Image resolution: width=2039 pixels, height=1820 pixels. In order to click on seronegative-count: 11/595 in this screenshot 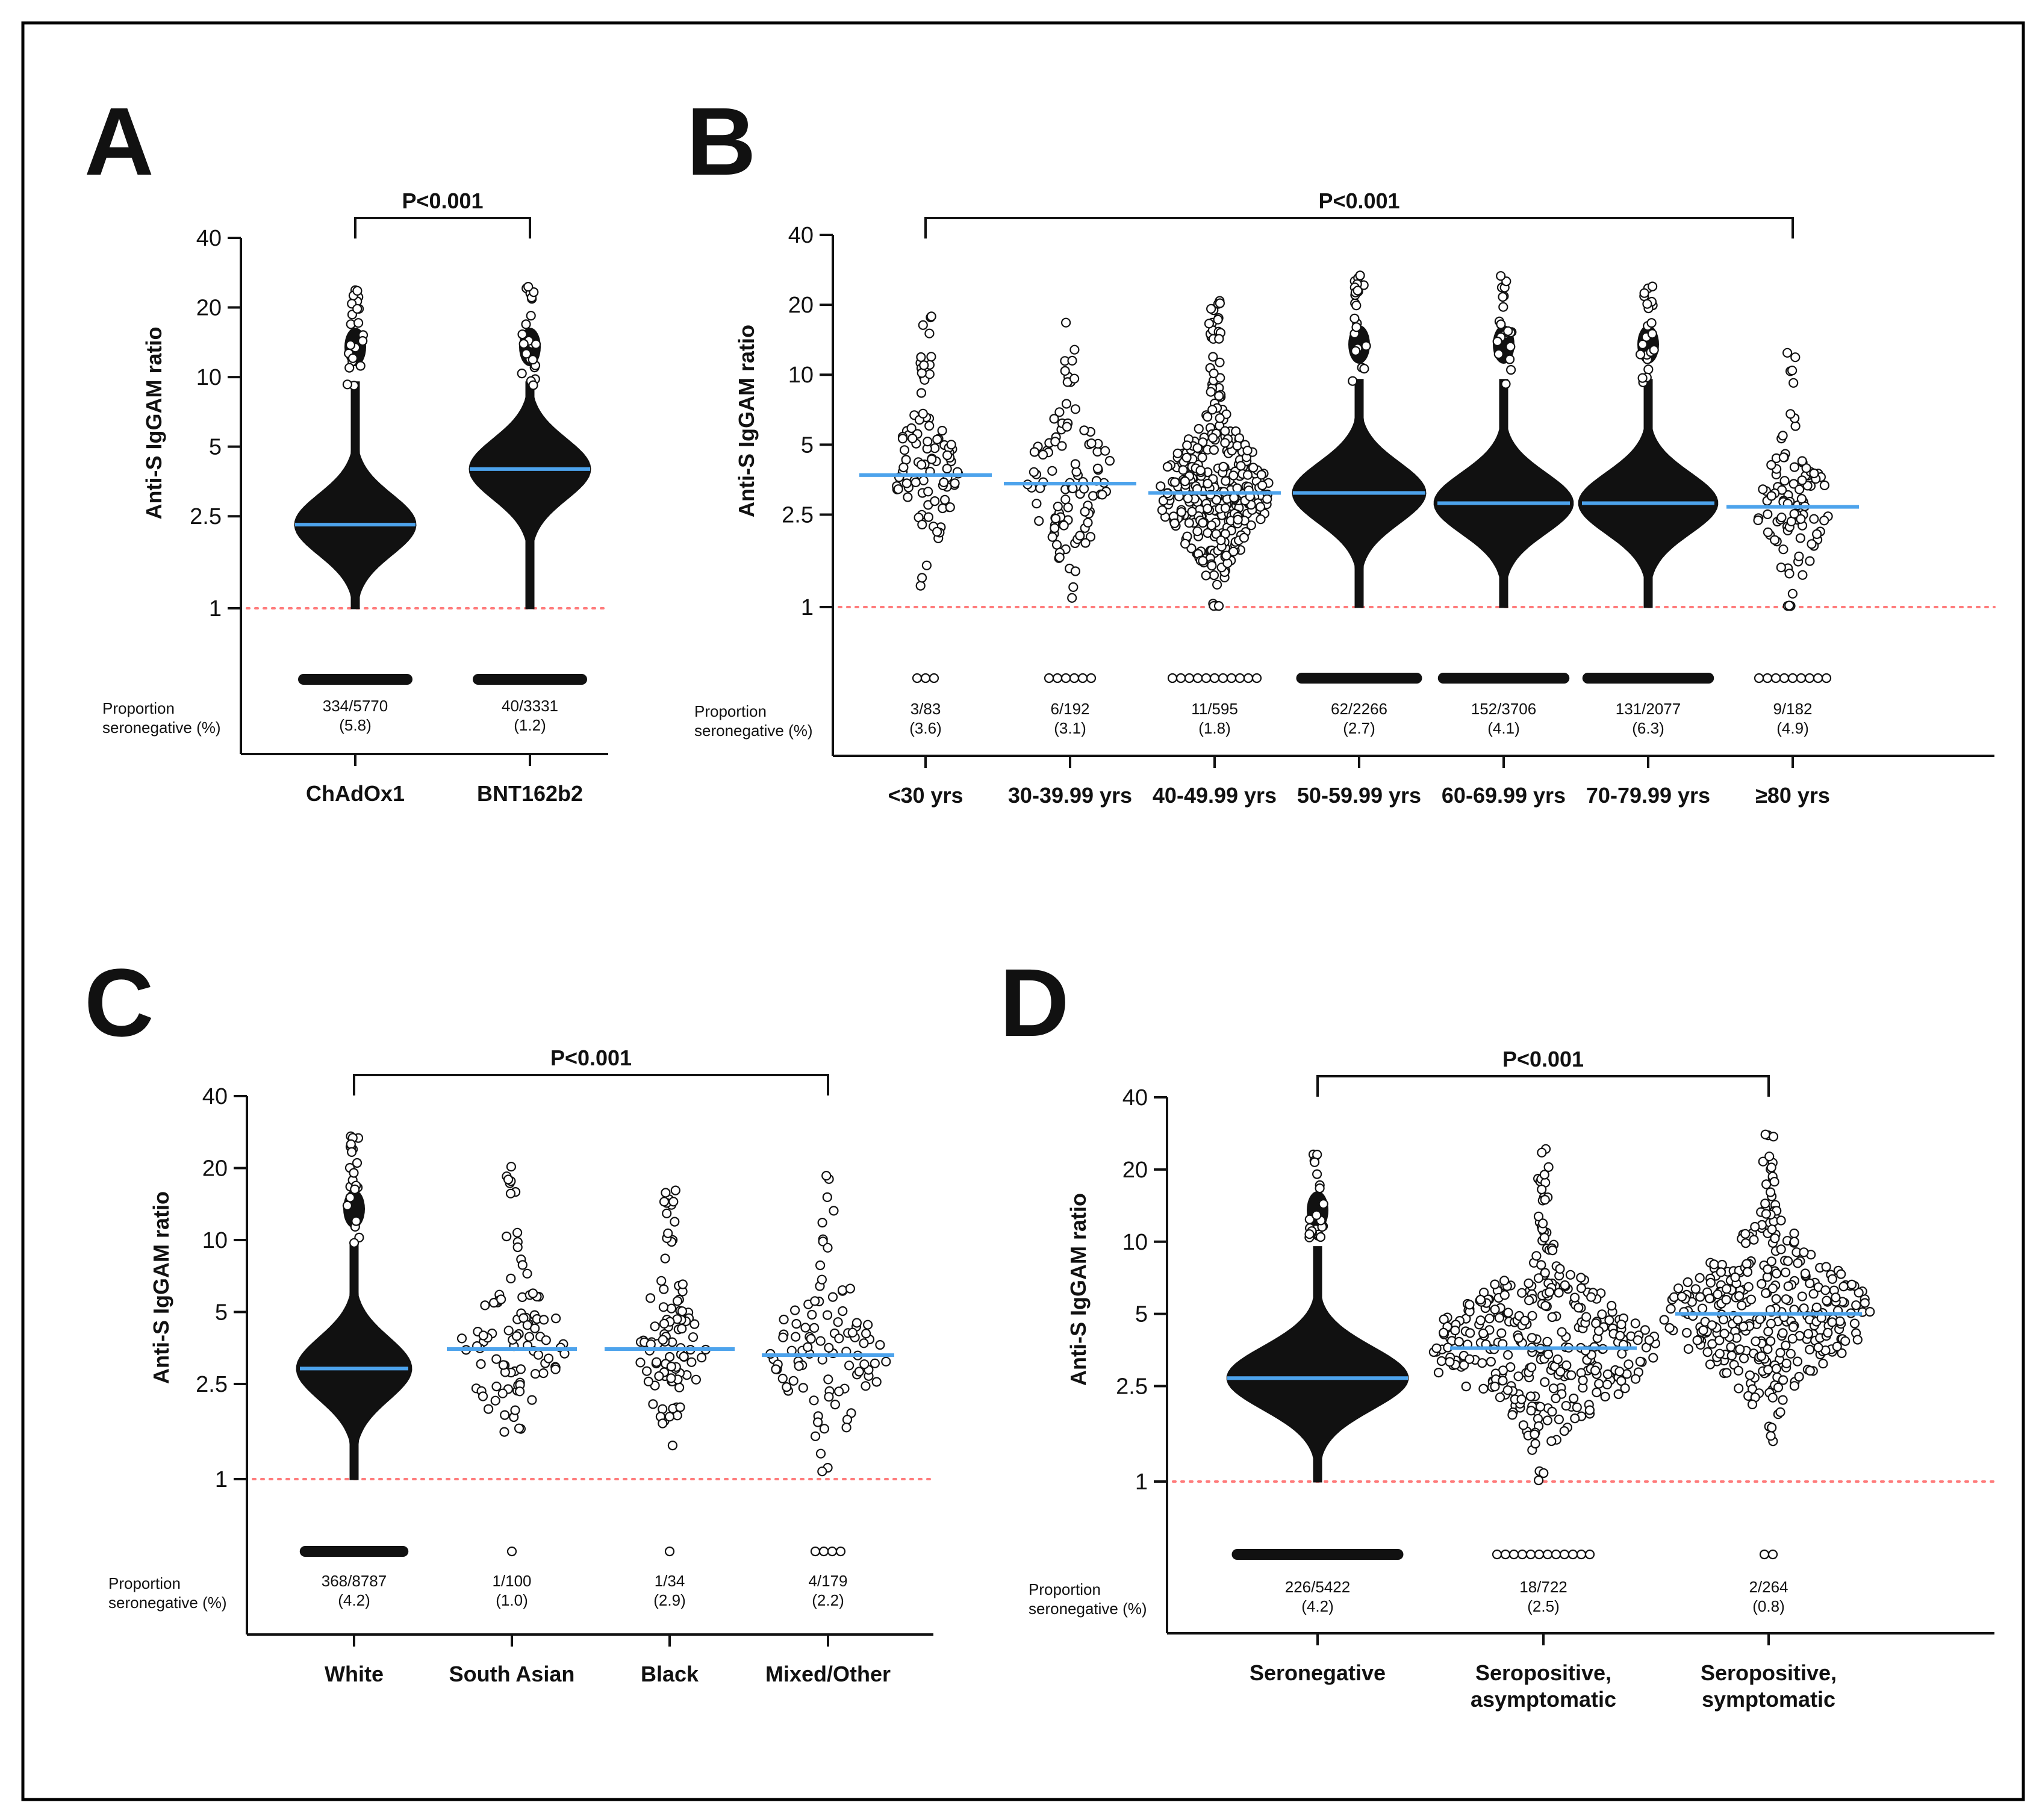, I will do `click(1214, 709)`.